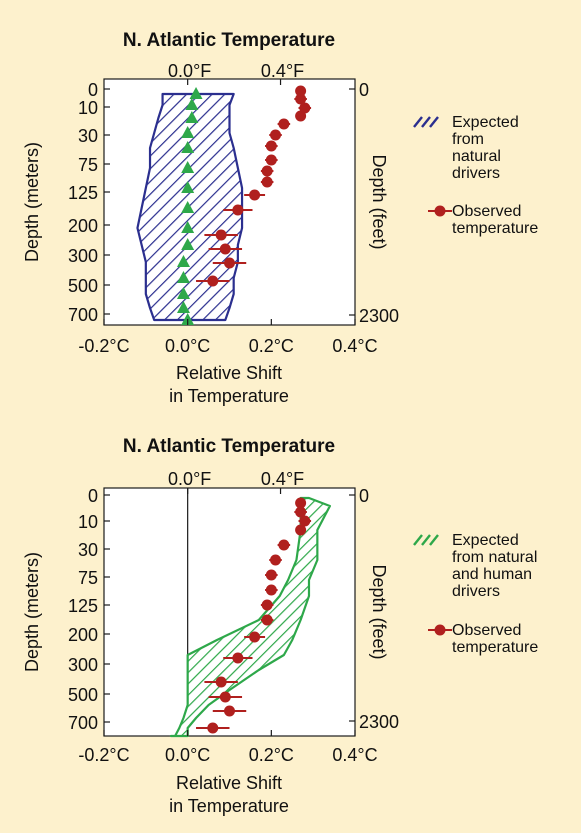 The width and height of the screenshot is (581, 833). I want to click on y-tick-label: 500, so click(83, 695).